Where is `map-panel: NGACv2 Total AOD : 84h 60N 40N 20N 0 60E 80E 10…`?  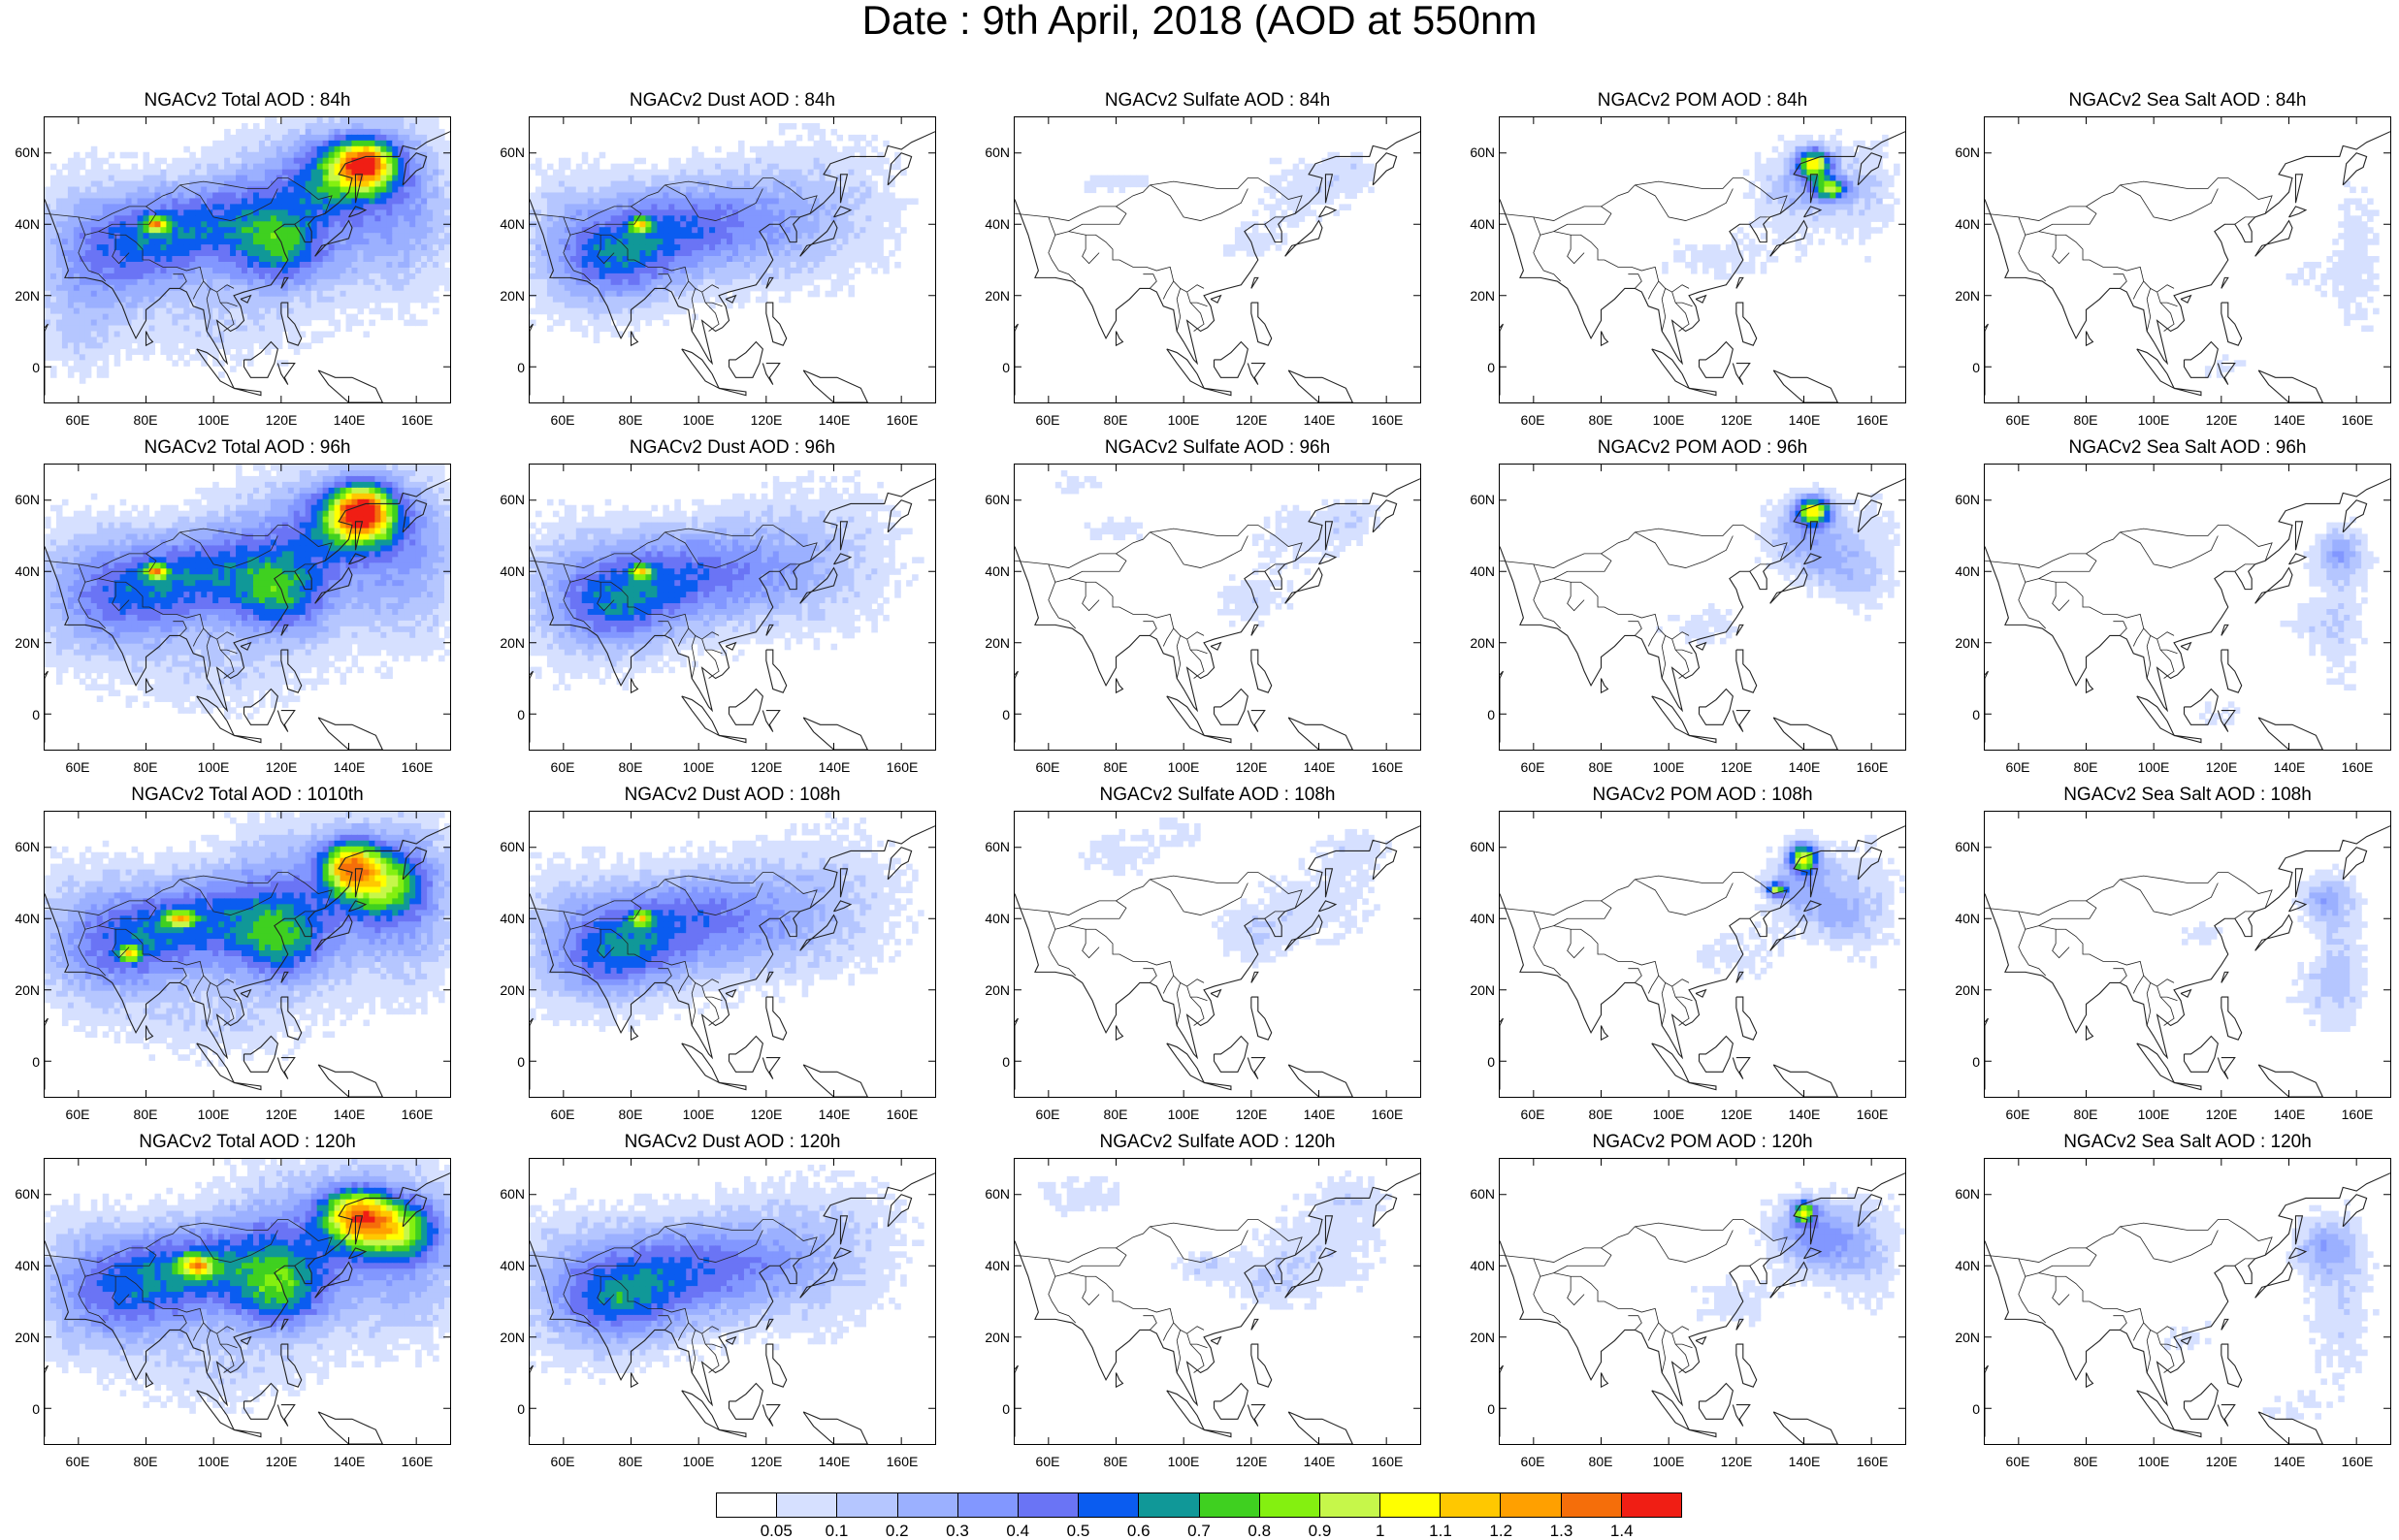 map-panel: NGACv2 Total AOD : 84h 60N 40N 20N 0 60E 80E 10… is located at coordinates (233, 268).